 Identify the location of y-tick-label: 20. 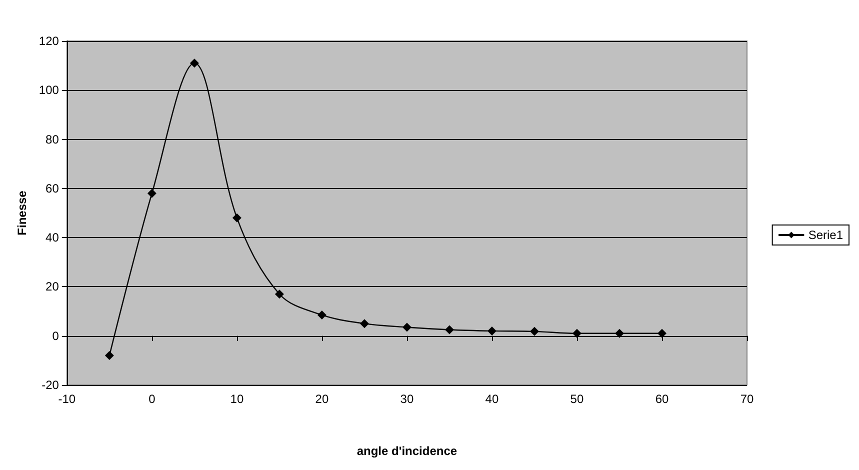
(53, 287).